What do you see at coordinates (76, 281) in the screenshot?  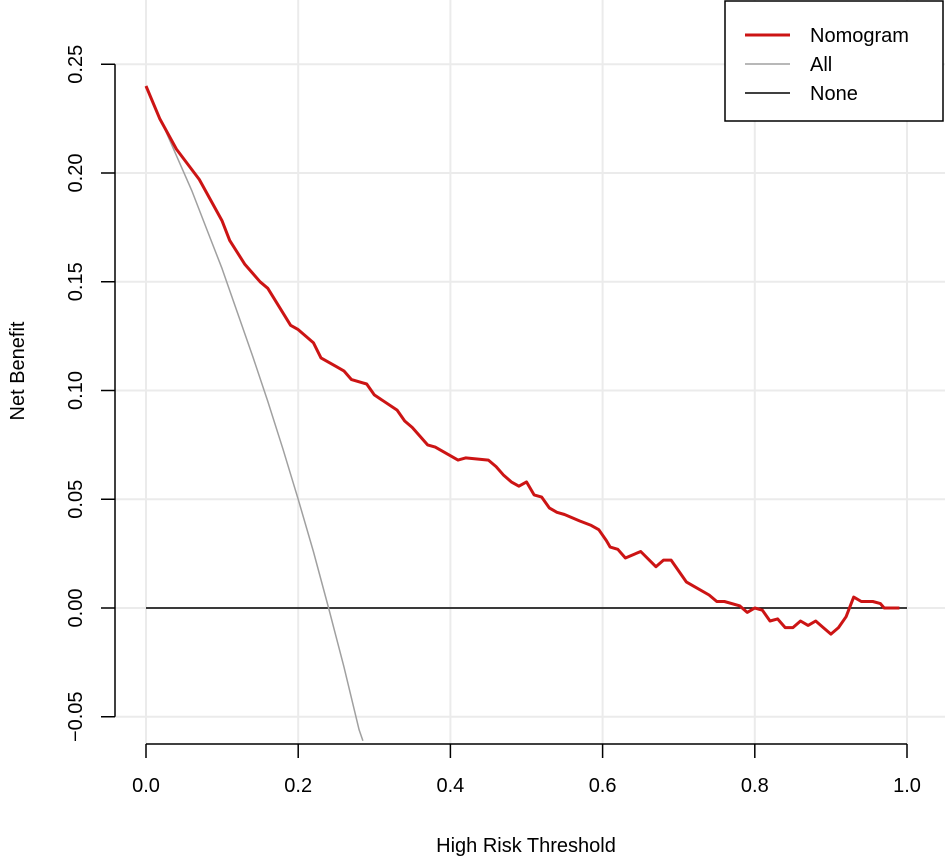 I see `y-tick-label: 0.15` at bounding box center [76, 281].